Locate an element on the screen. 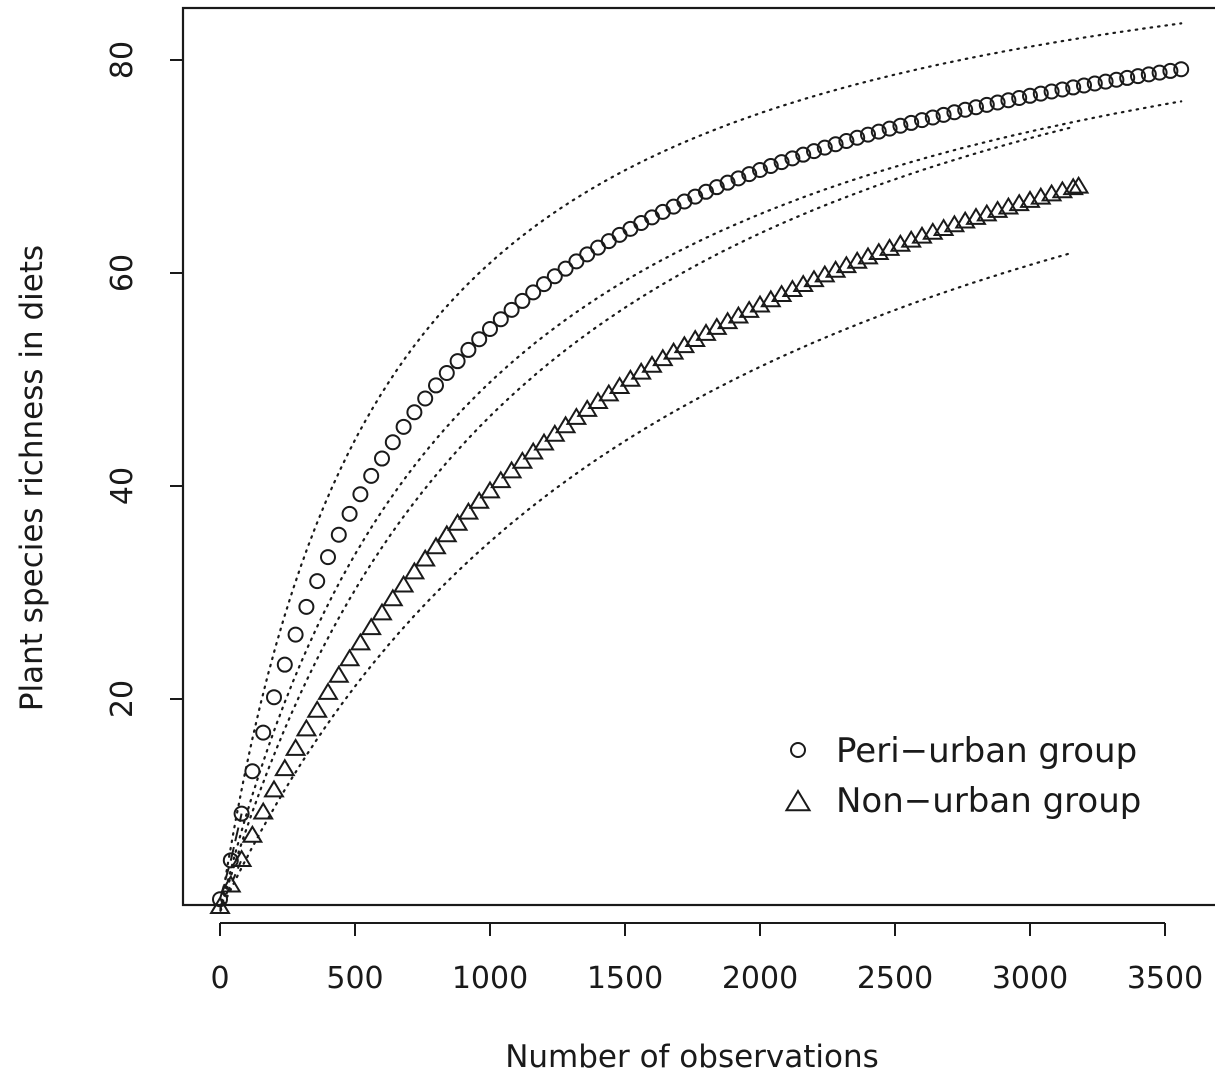  legend-label-2: Non−urban group is located at coordinates (988, 801).